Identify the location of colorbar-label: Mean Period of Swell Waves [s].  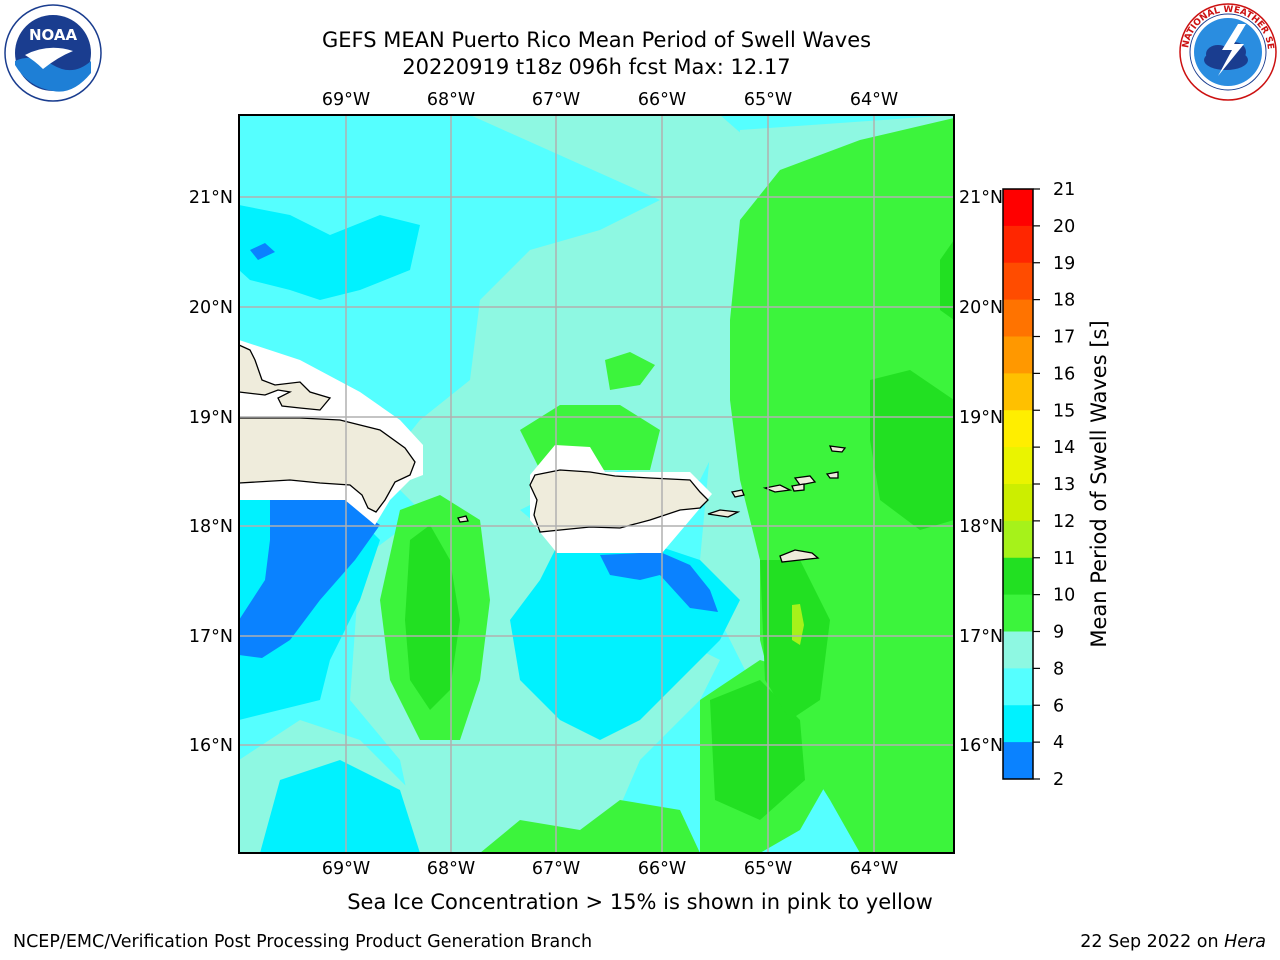
(1099, 483).